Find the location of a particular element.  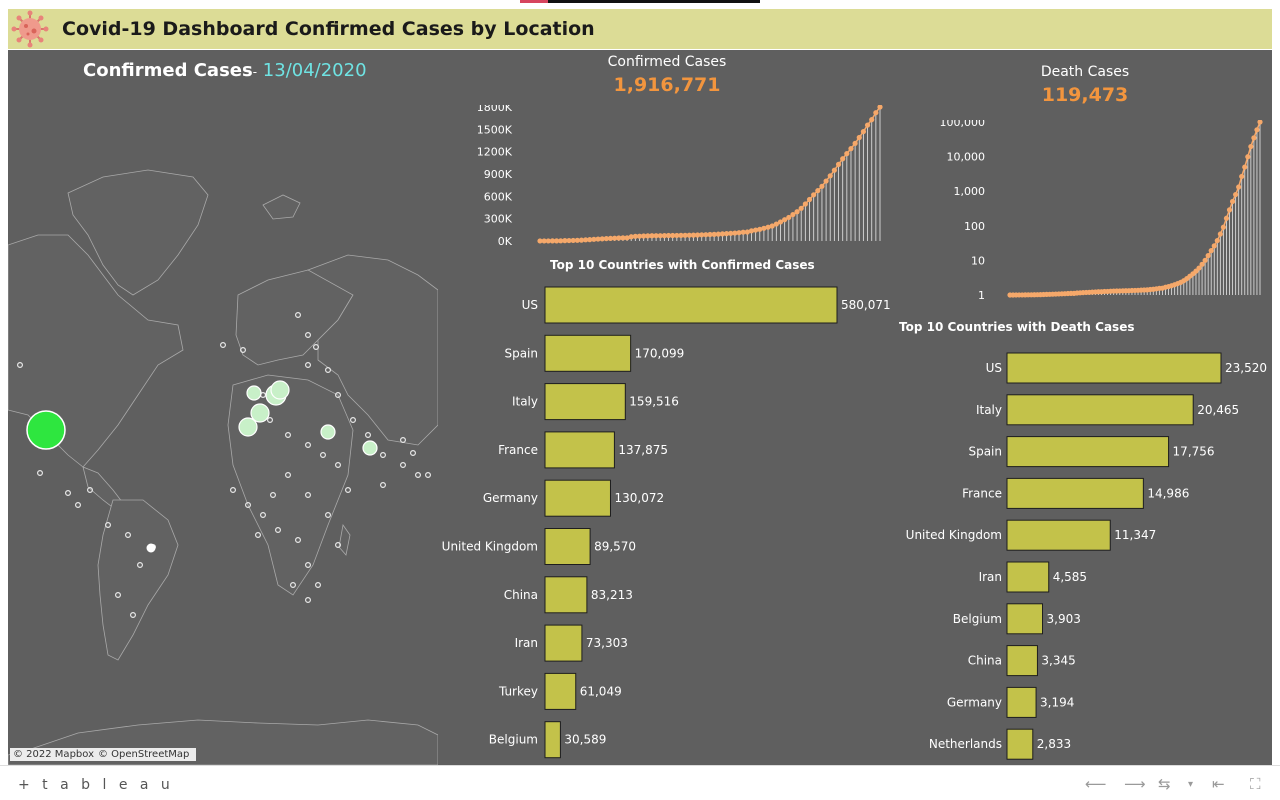

mapbox-credit: © 2022 Mapbox is located at coordinates (53, 754).